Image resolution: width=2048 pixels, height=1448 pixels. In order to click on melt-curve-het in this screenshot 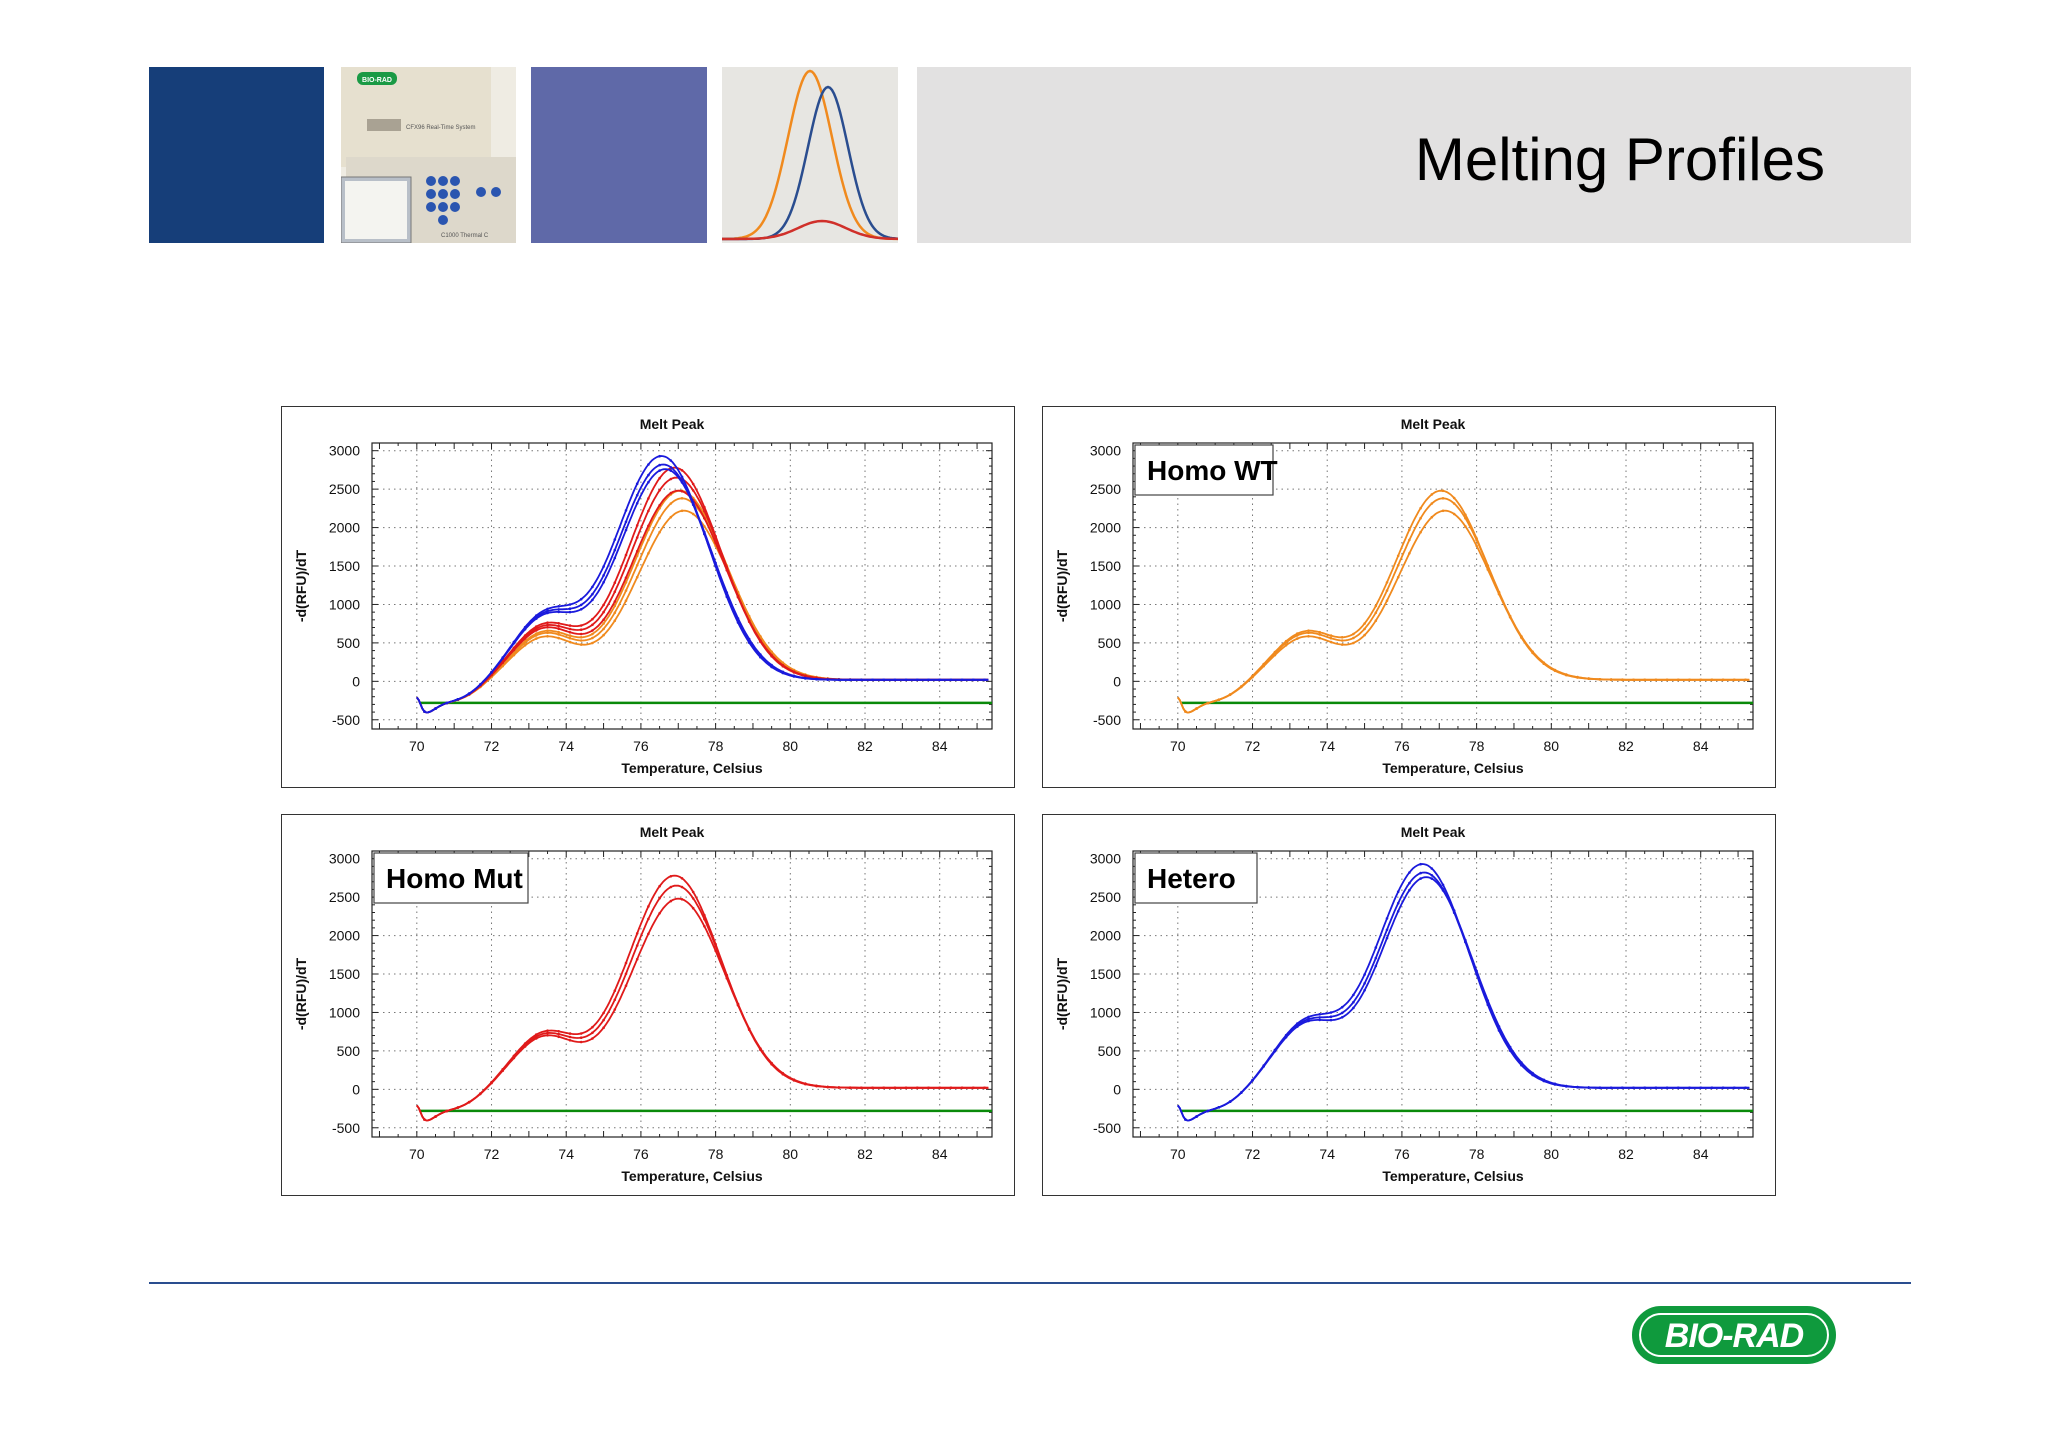, I will do `click(702, 591)`.